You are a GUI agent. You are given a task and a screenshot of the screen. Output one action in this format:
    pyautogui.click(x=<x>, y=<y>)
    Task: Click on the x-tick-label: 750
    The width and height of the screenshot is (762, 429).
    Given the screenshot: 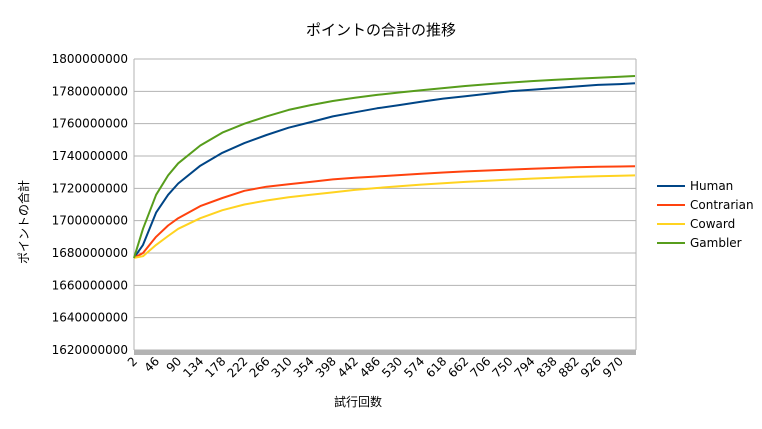 What is the action you would take?
    pyautogui.click(x=503, y=367)
    